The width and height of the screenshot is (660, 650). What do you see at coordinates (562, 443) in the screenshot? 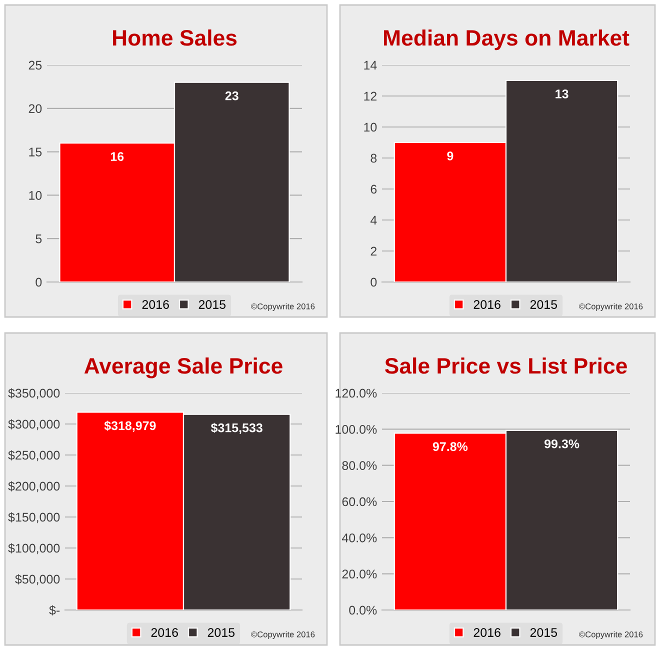
I see `data-label: 99.3%` at bounding box center [562, 443].